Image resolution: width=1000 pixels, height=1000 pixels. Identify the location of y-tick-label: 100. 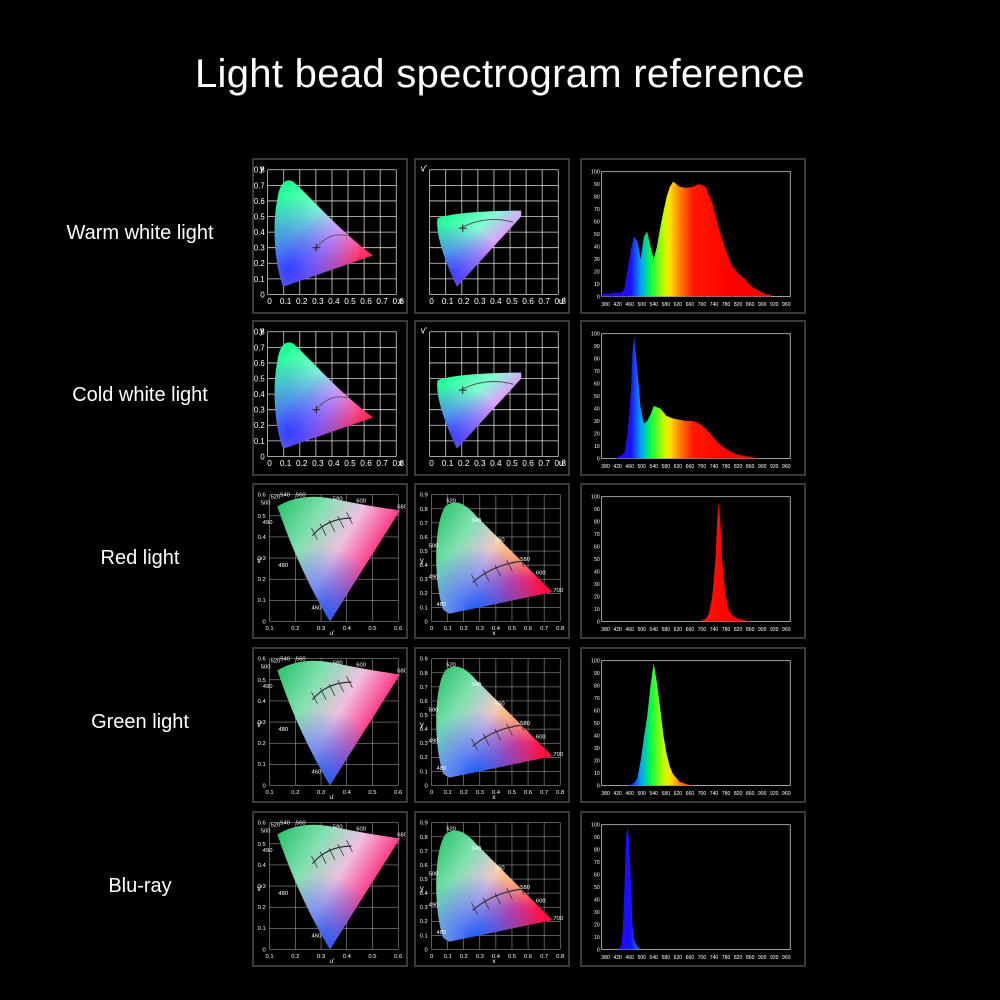
(595, 826).